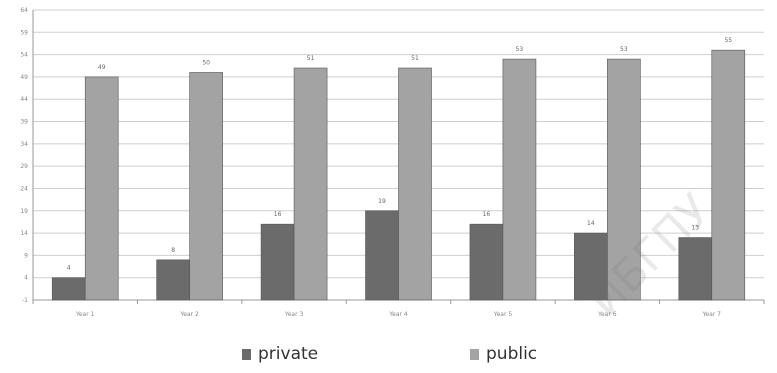 Image resolution: width=777 pixels, height=373 pixels. What do you see at coordinates (591, 223) in the screenshot?
I see `data-label-private: 14` at bounding box center [591, 223].